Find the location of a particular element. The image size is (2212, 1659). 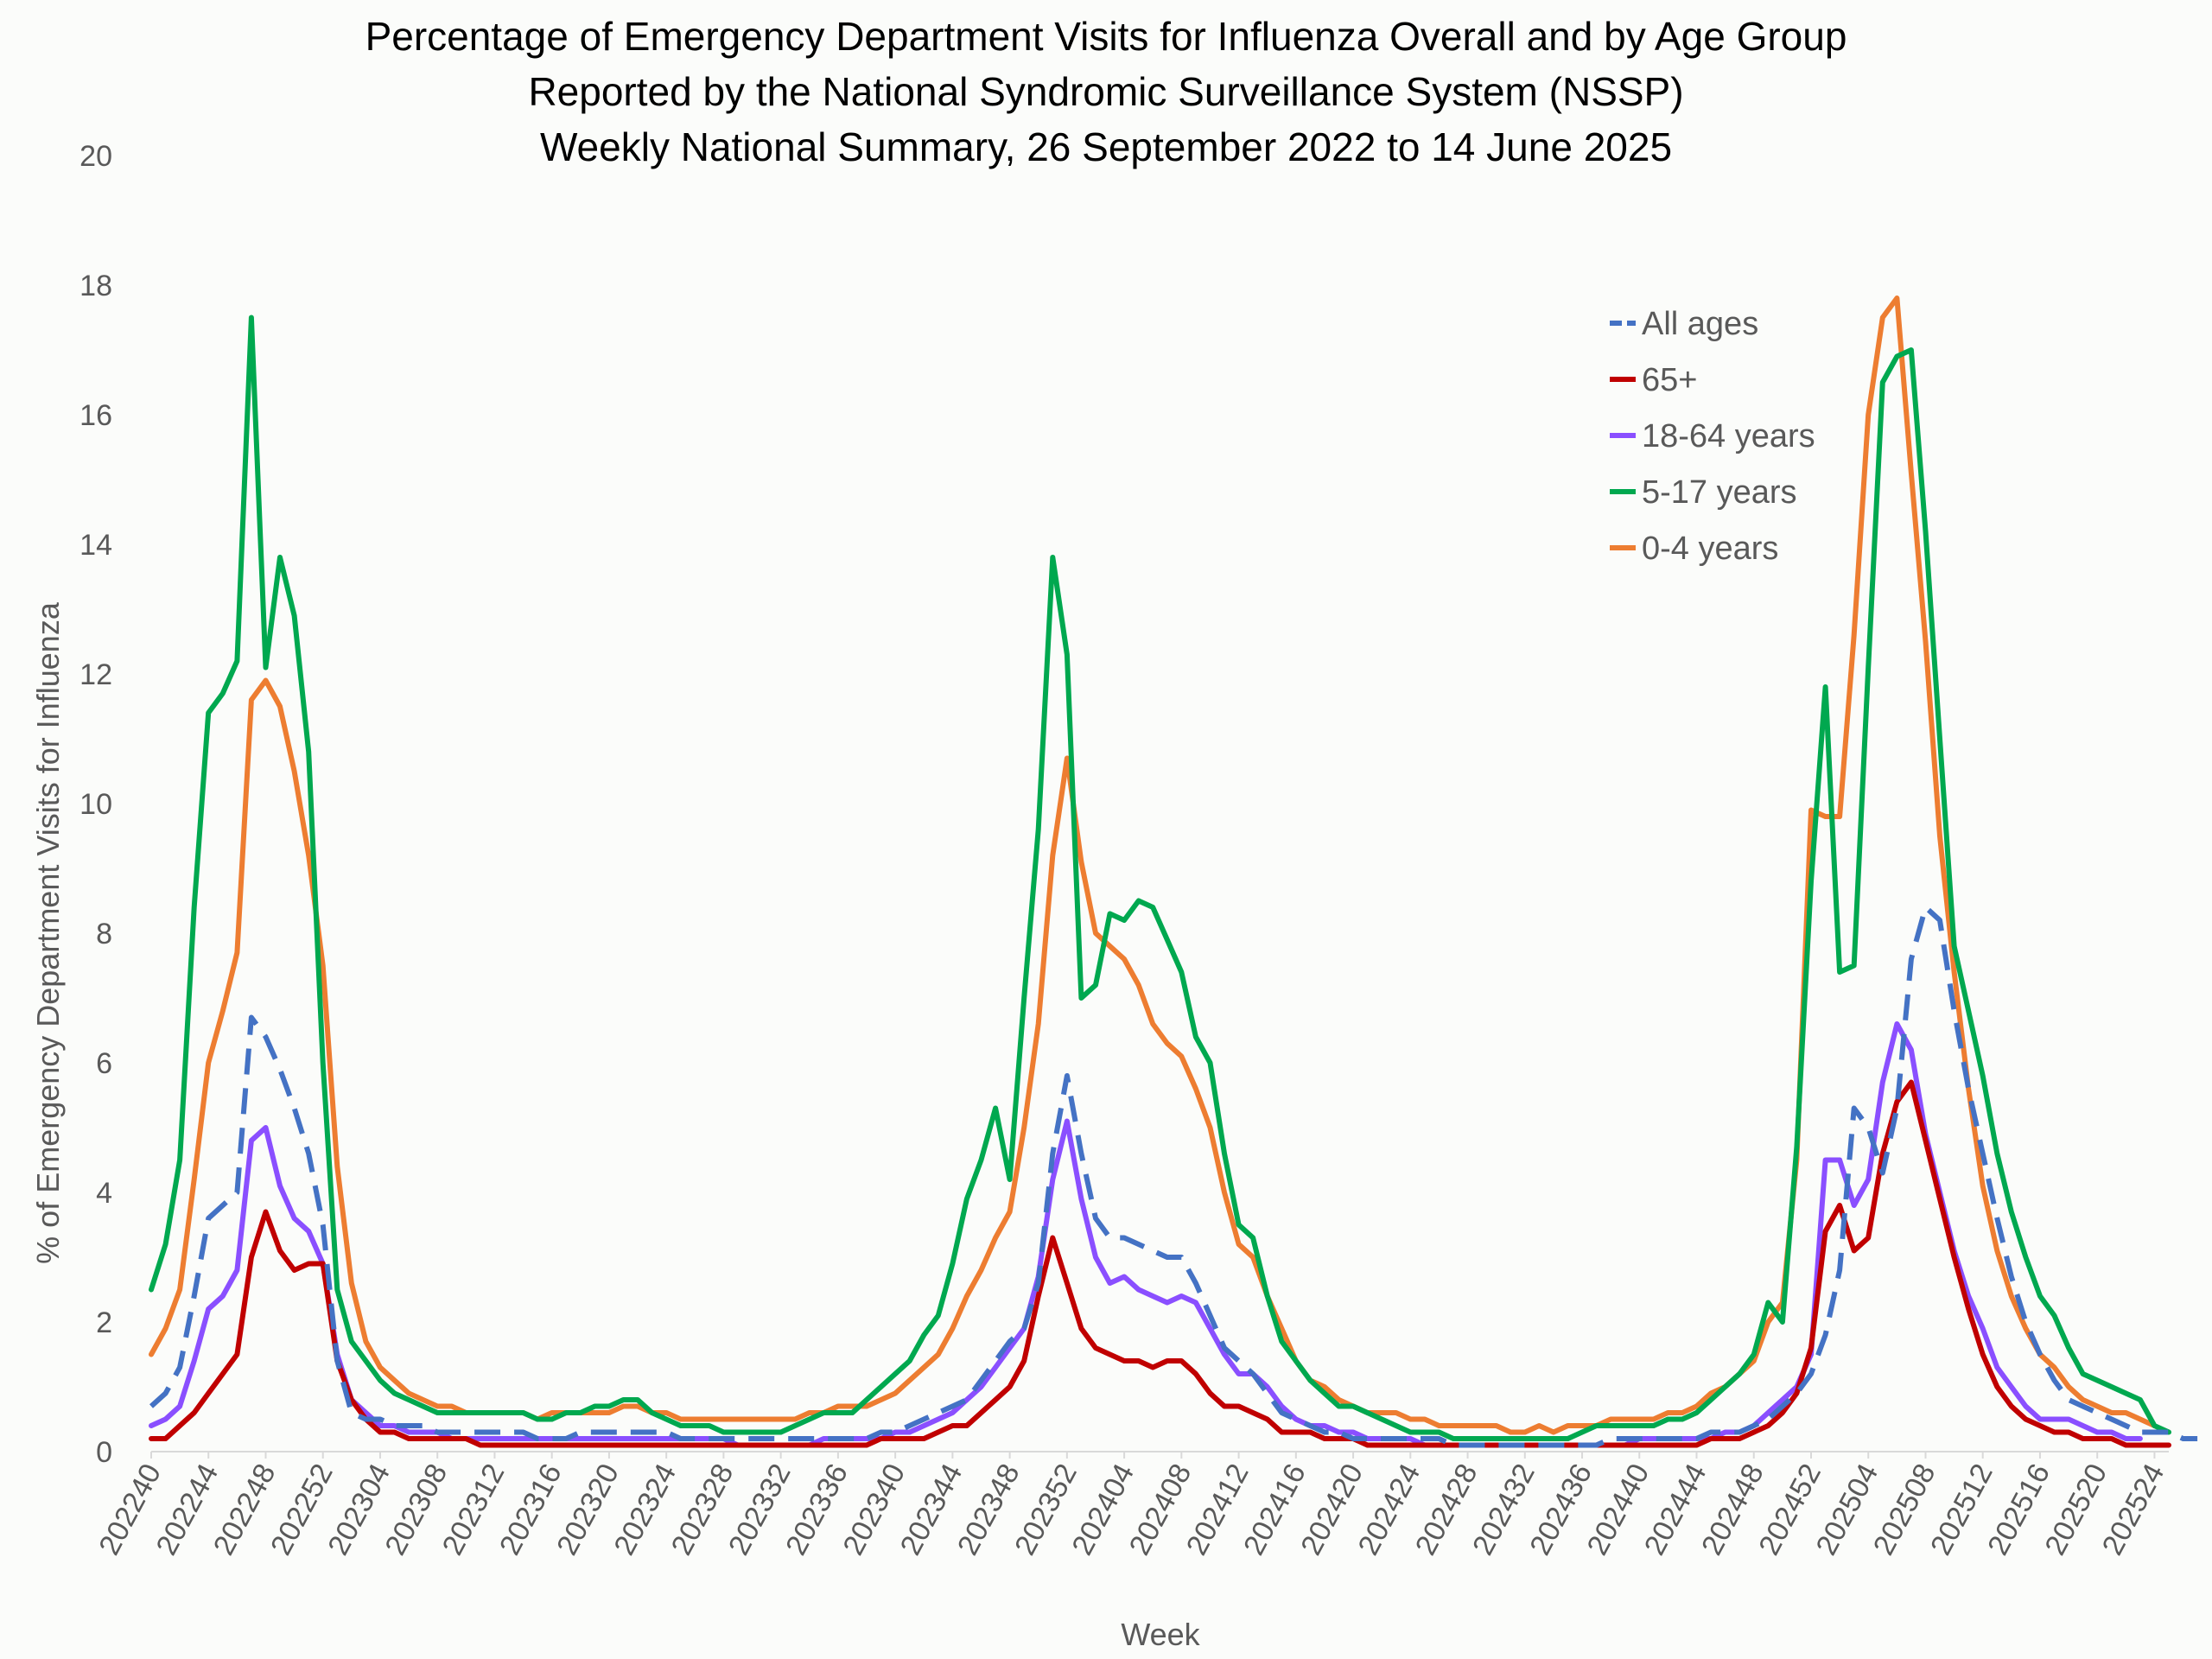

y-tick-label: 18 is located at coordinates (95, 286).